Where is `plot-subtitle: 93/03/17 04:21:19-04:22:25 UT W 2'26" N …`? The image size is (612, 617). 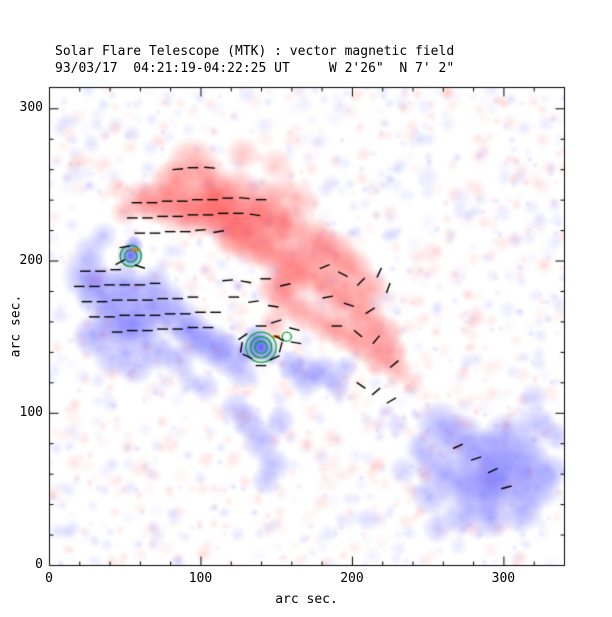
plot-subtitle: 93/03/17 04:21:19-04:22:25 UT W 2'26" N … is located at coordinates (255, 68).